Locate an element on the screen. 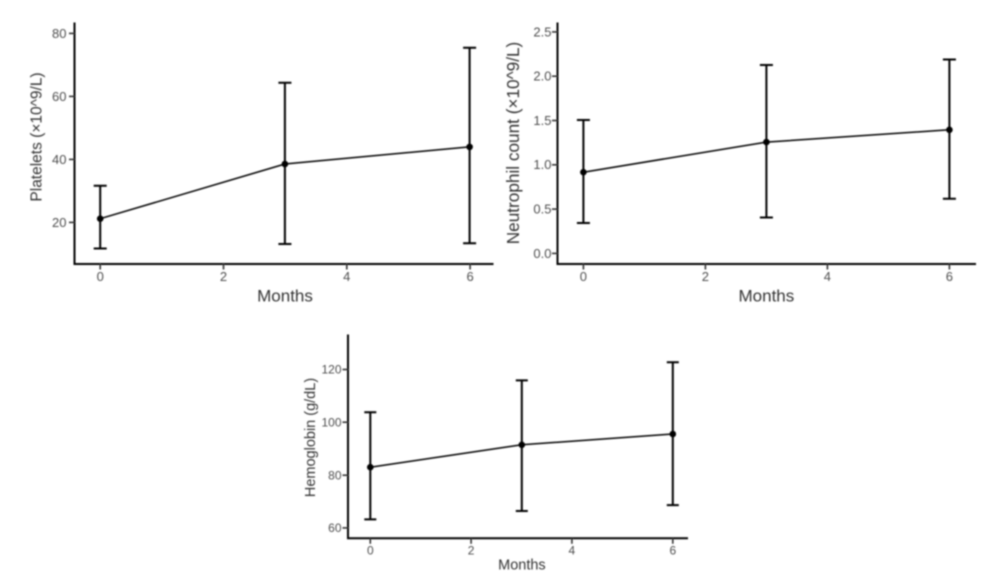 This screenshot has height=582, width=1005. svg-text: 1.5 is located at coordinates (542, 120).